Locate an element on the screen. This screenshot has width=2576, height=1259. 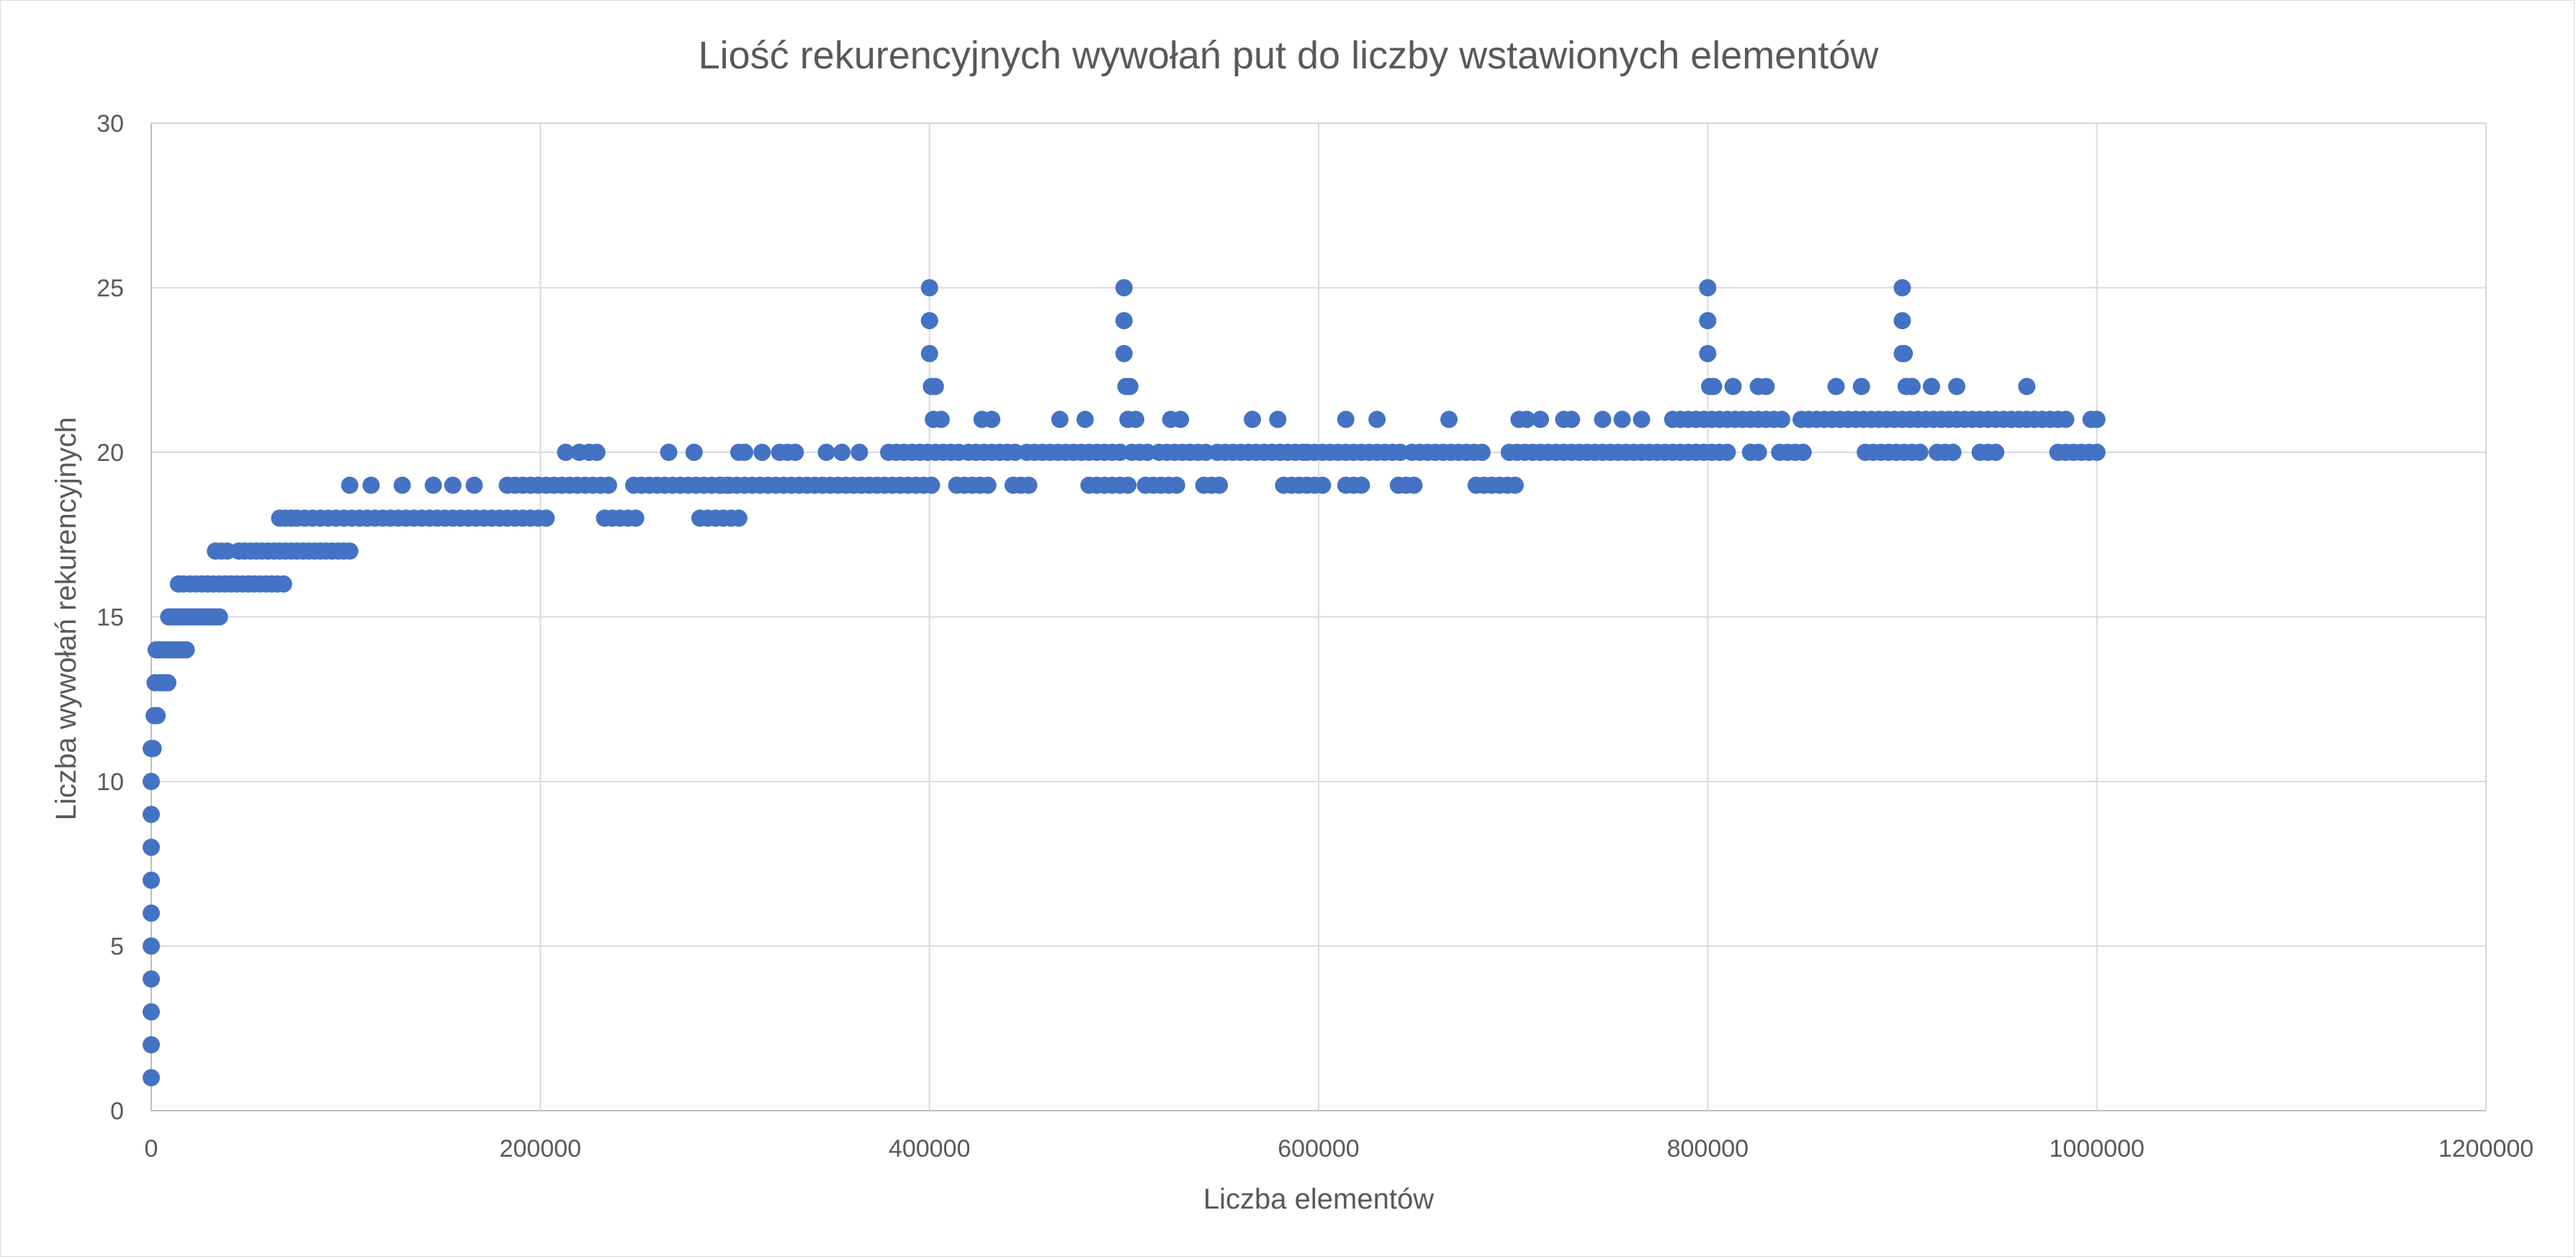
y-tick-label: 25 is located at coordinates (110, 289).